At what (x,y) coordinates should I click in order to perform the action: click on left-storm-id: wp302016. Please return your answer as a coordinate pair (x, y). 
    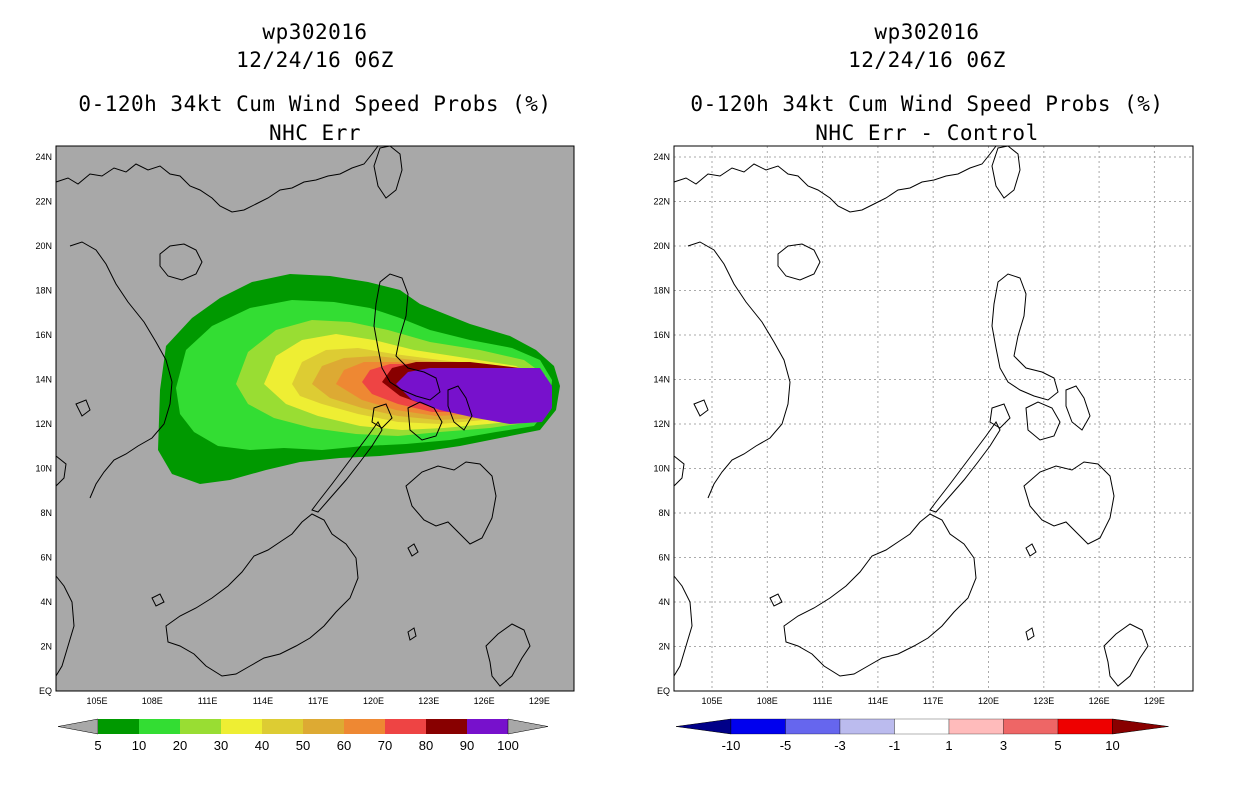
    Looking at the image, I should click on (315, 32).